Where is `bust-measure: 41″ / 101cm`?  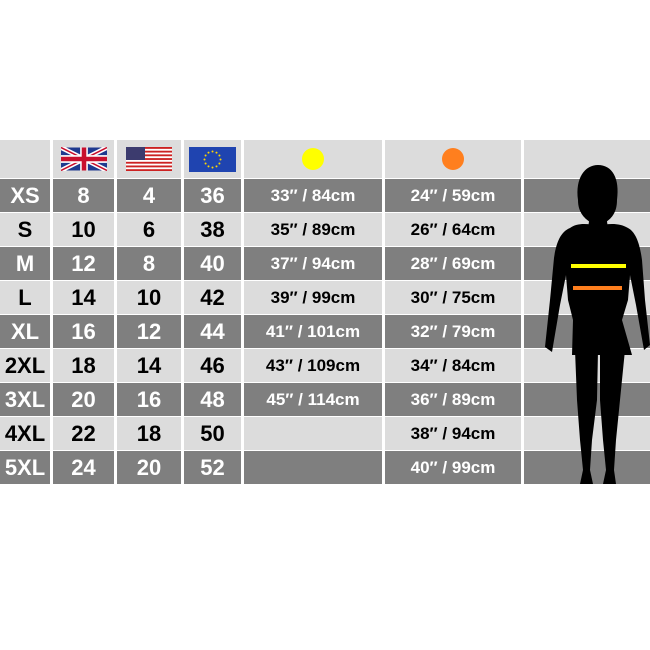 bust-measure: 41″ / 101cm is located at coordinates (313, 331).